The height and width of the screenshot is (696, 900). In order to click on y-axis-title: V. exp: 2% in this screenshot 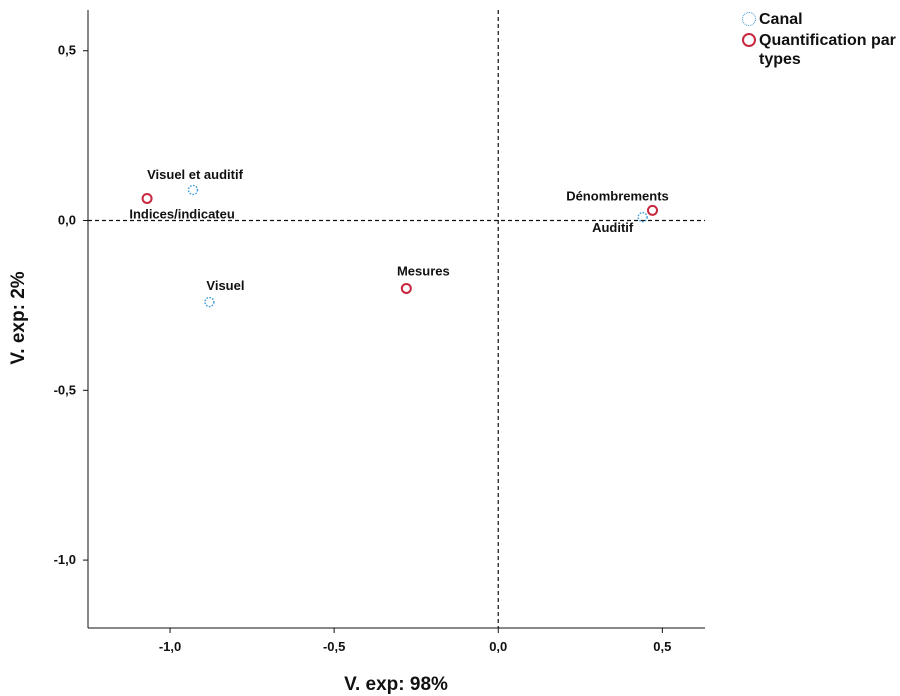, I will do `click(18, 317)`.